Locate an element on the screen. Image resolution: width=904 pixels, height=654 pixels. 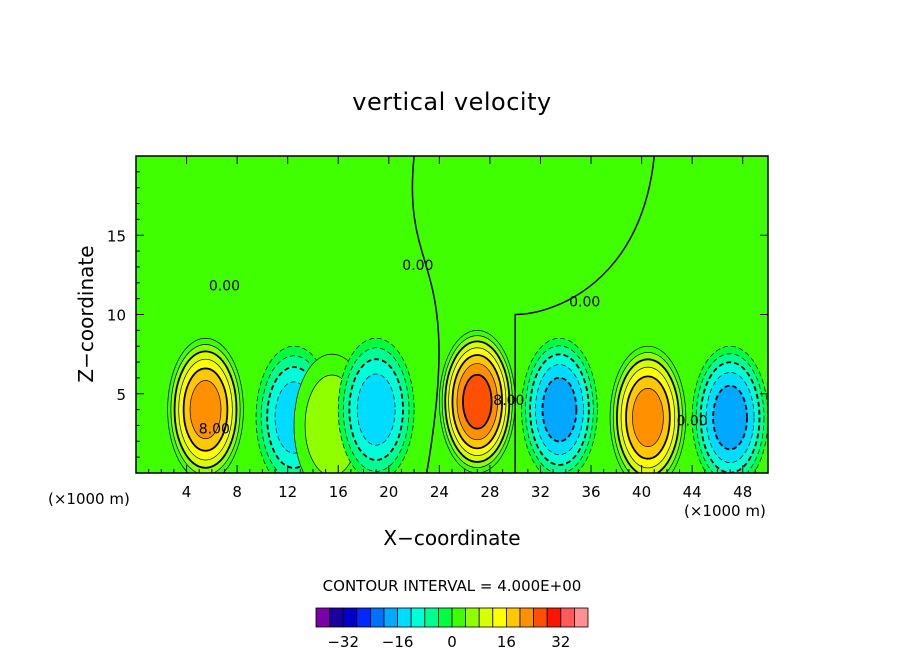
zero-contour is located at coordinates (533, 314).